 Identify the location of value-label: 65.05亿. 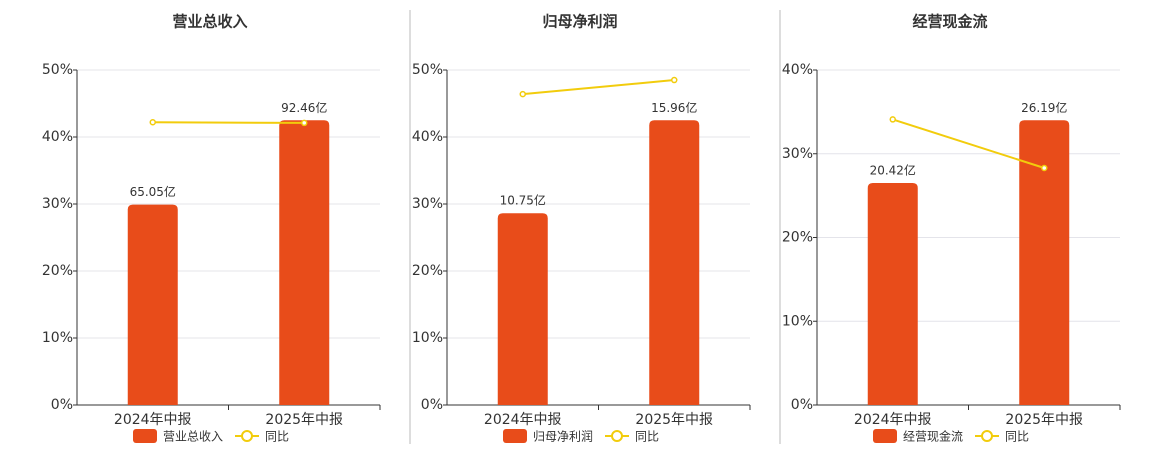
(153, 191).